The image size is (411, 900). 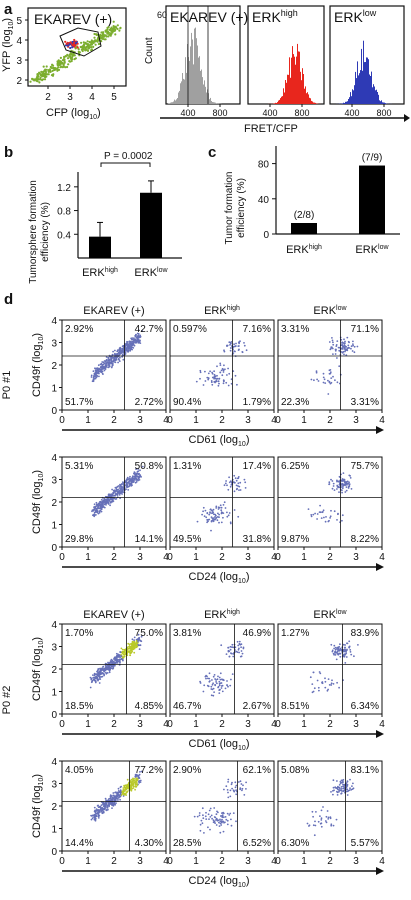 I want to click on scatter-frame, so click(x=77, y=47).